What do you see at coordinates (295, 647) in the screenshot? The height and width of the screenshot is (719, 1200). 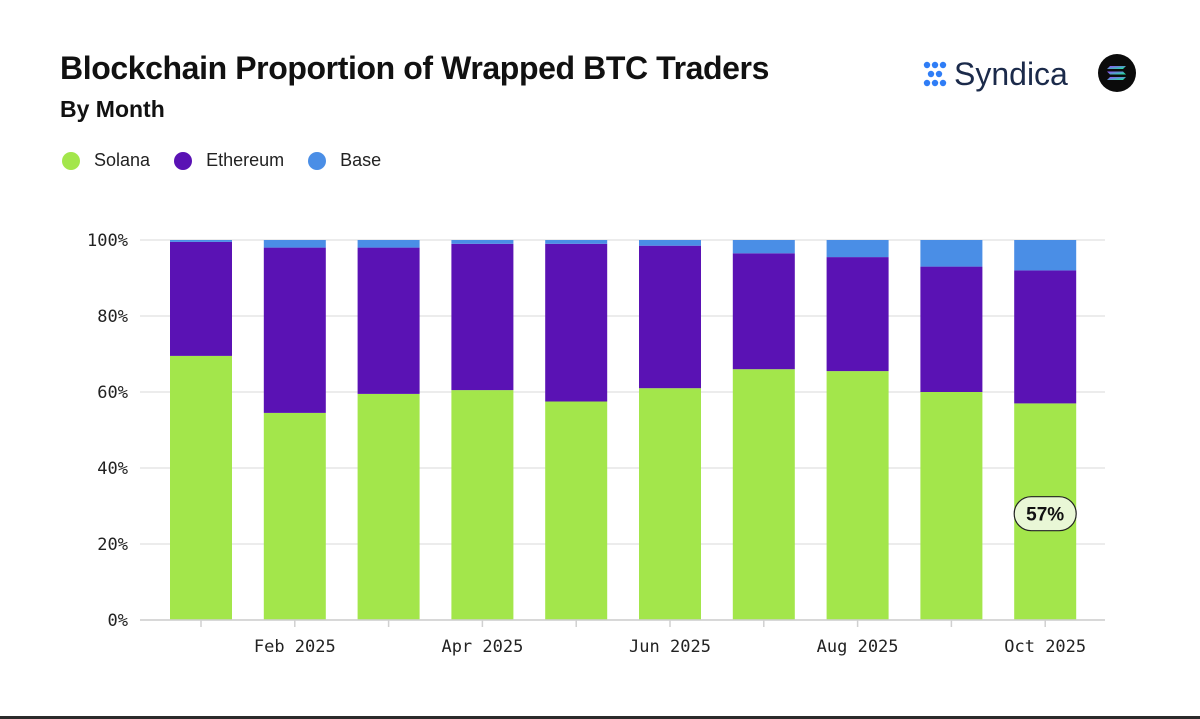 I see `x-tick-label: Feb 2025` at bounding box center [295, 647].